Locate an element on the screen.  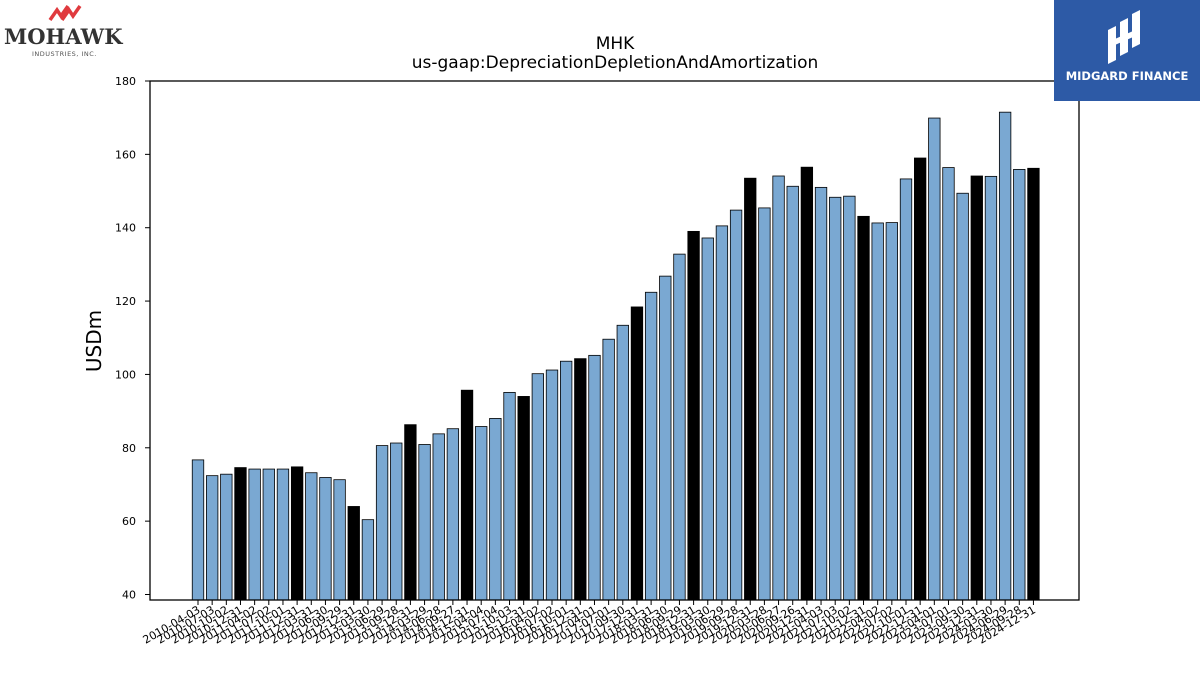
y-tick-label: 140 is located at coordinates (125, 228).